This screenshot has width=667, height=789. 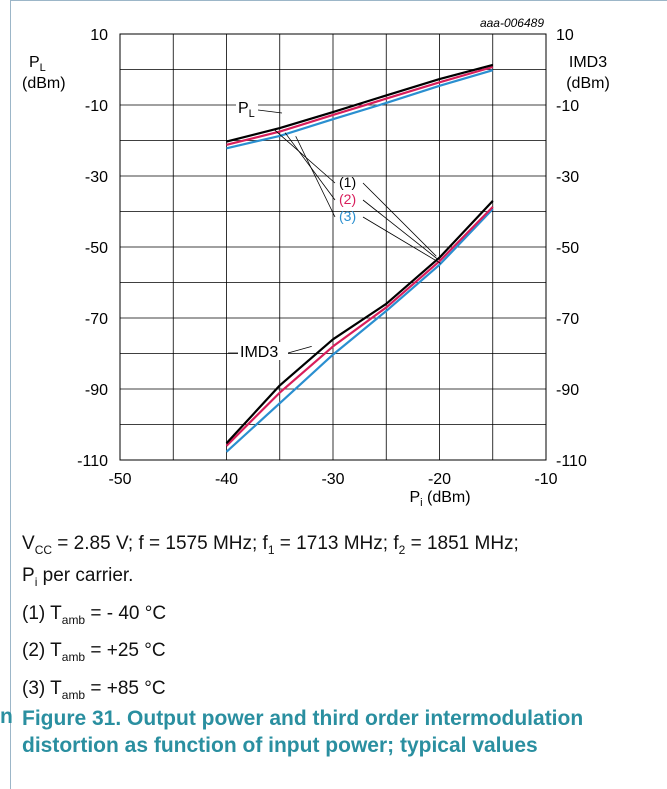 What do you see at coordinates (567, 248) in the screenshot?
I see `y-right-tick-label: -50` at bounding box center [567, 248].